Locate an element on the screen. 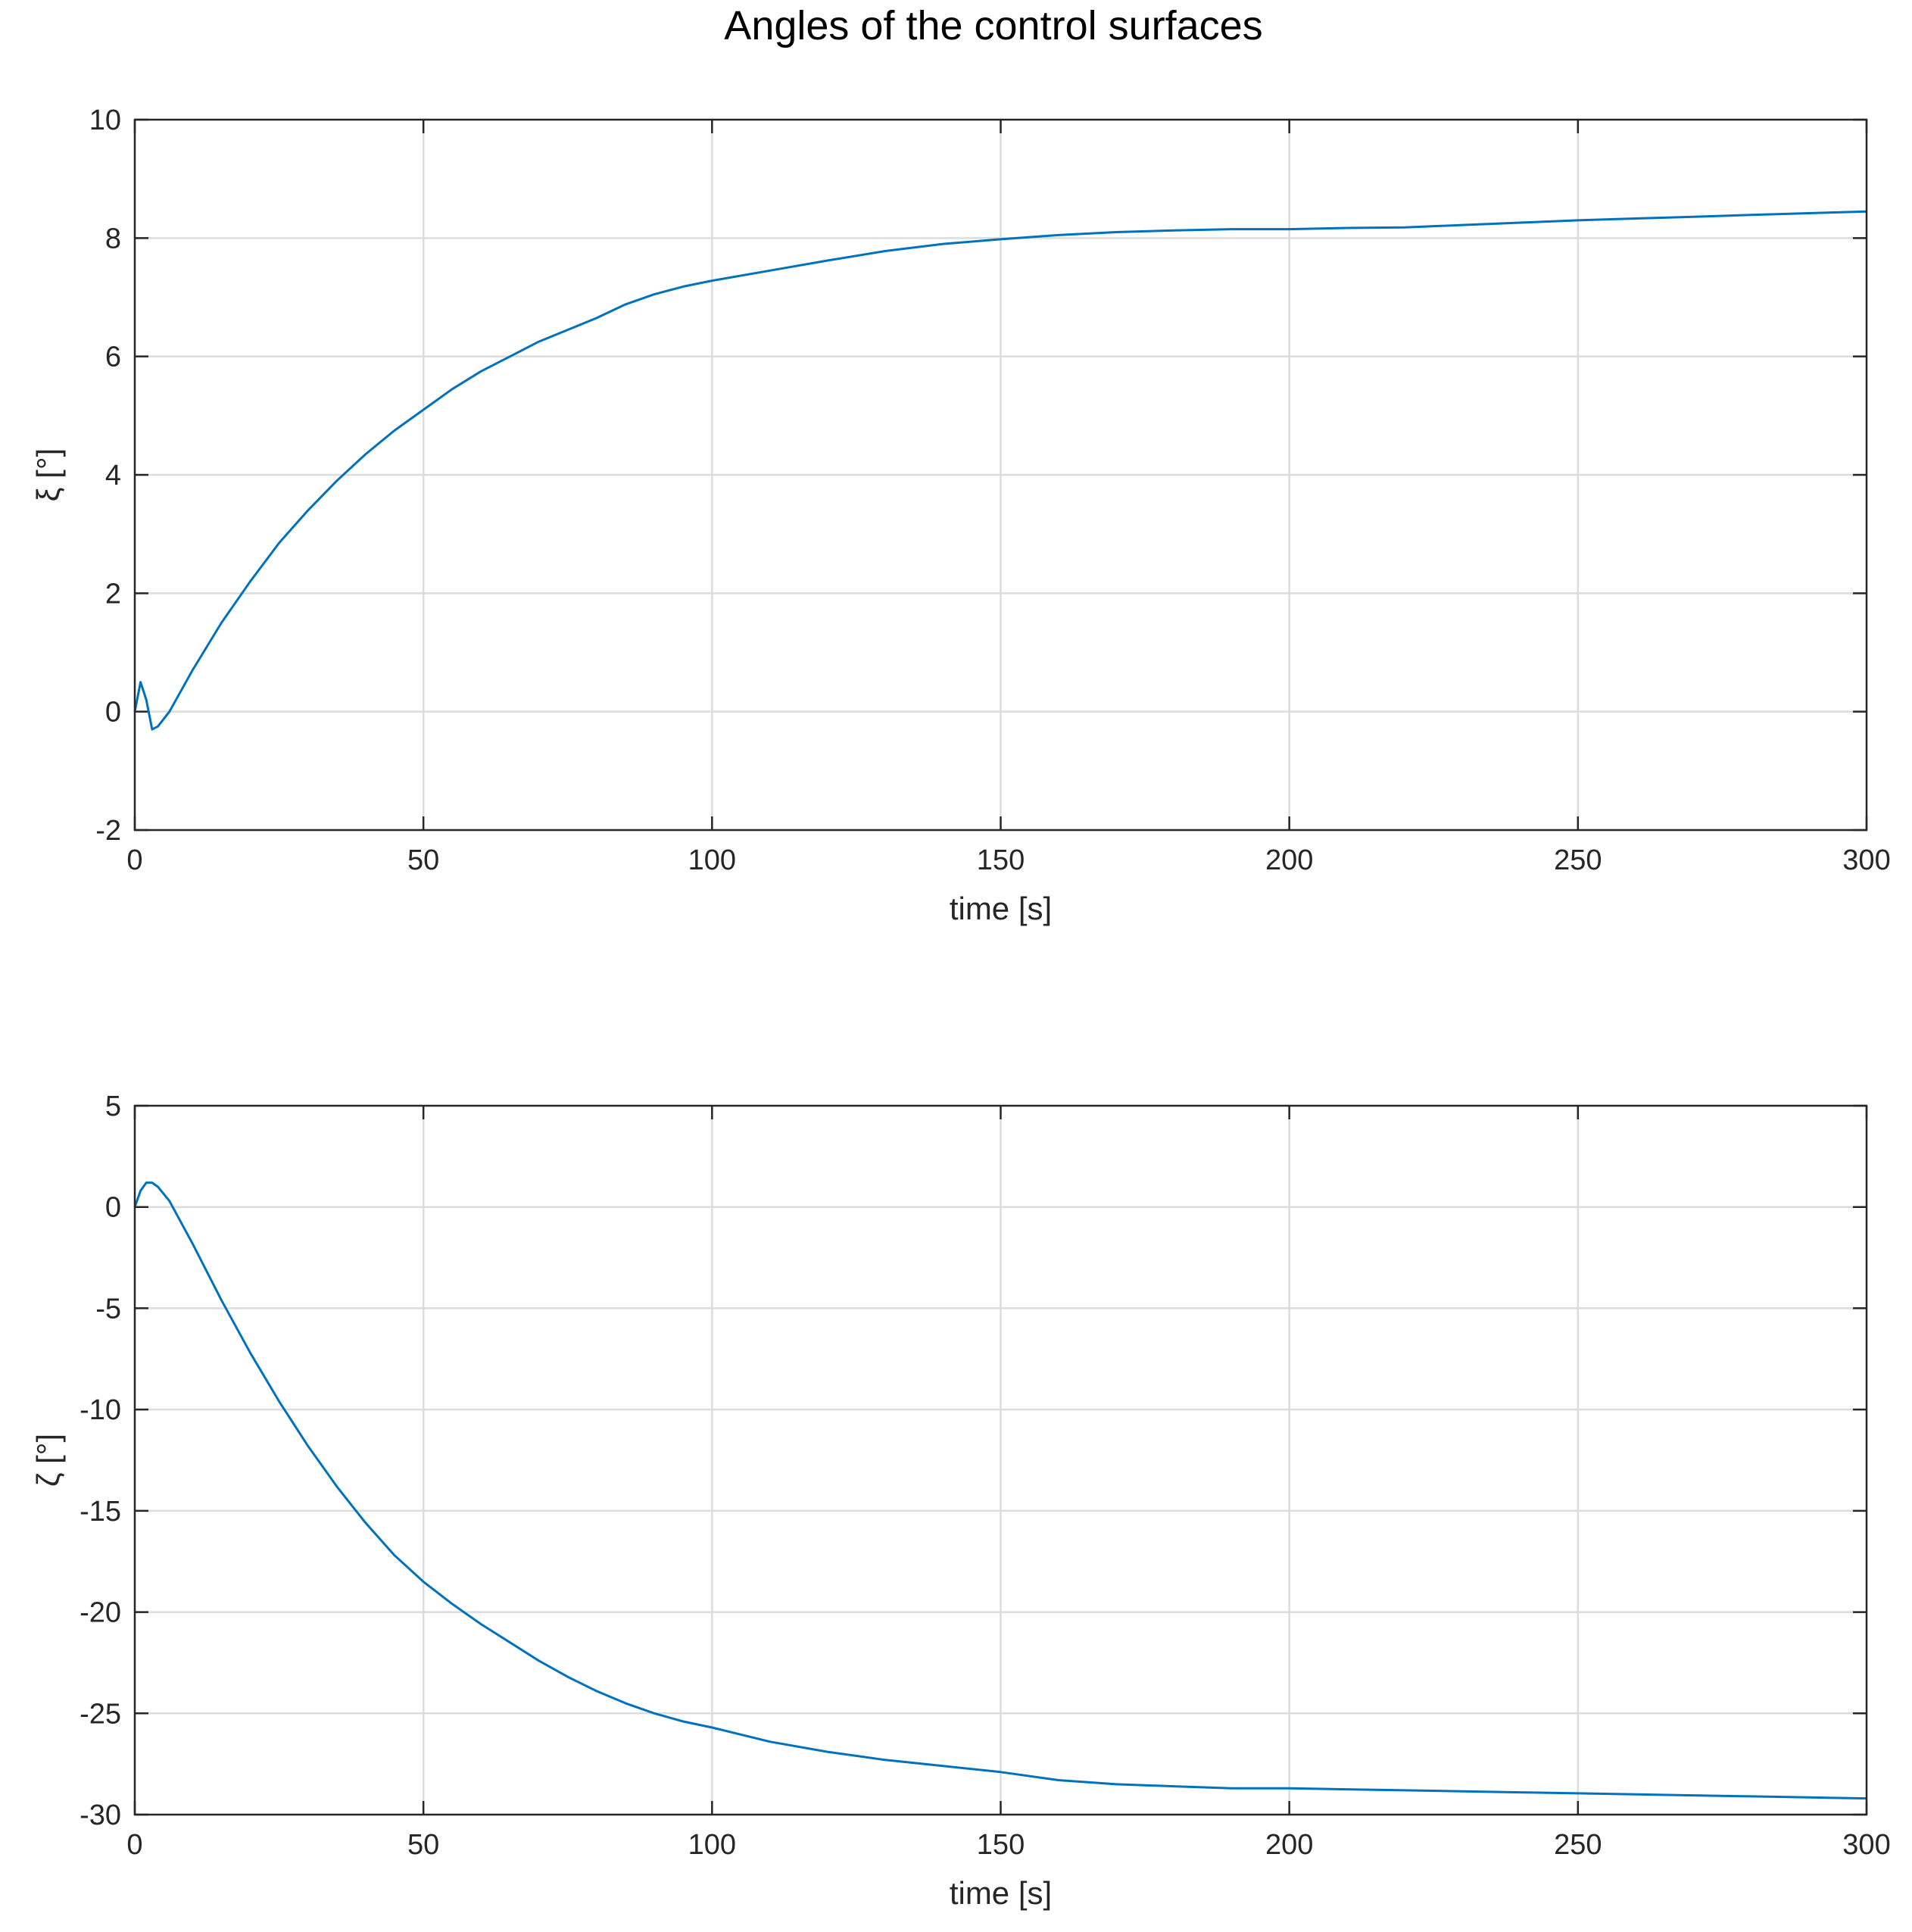  xi-x-tick-label: 200 is located at coordinates (1289, 860).